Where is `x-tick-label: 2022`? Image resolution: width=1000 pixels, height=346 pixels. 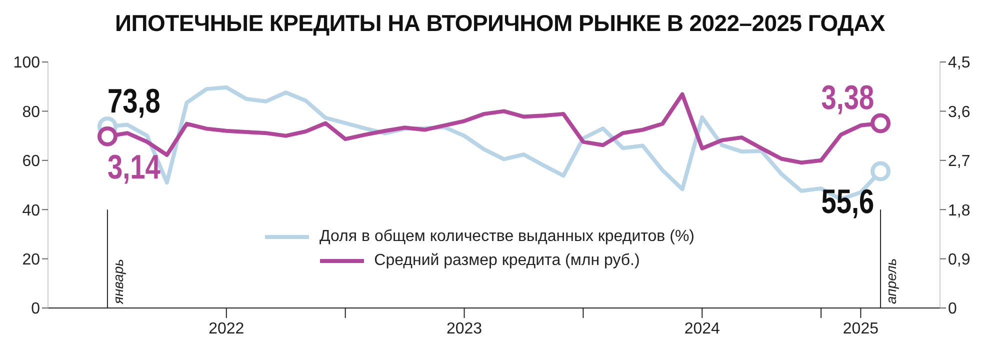 x-tick-label: 2022 is located at coordinates (226, 329).